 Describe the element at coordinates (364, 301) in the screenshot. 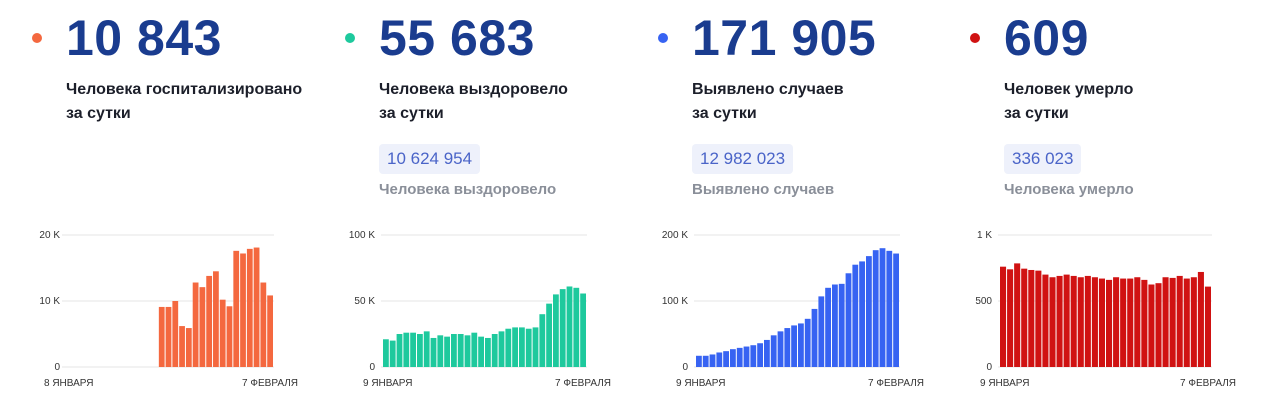

I see `y-tick-label: 50 K` at that location.